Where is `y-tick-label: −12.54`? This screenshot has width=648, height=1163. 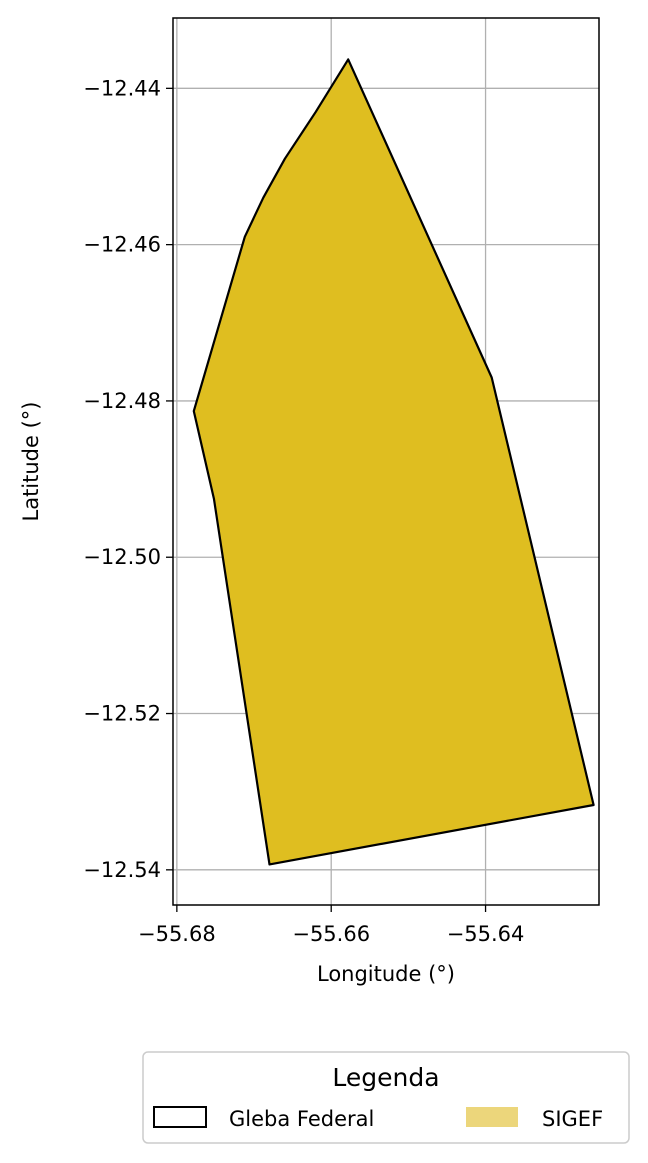 y-tick-label: −12.54 is located at coordinates (122, 870).